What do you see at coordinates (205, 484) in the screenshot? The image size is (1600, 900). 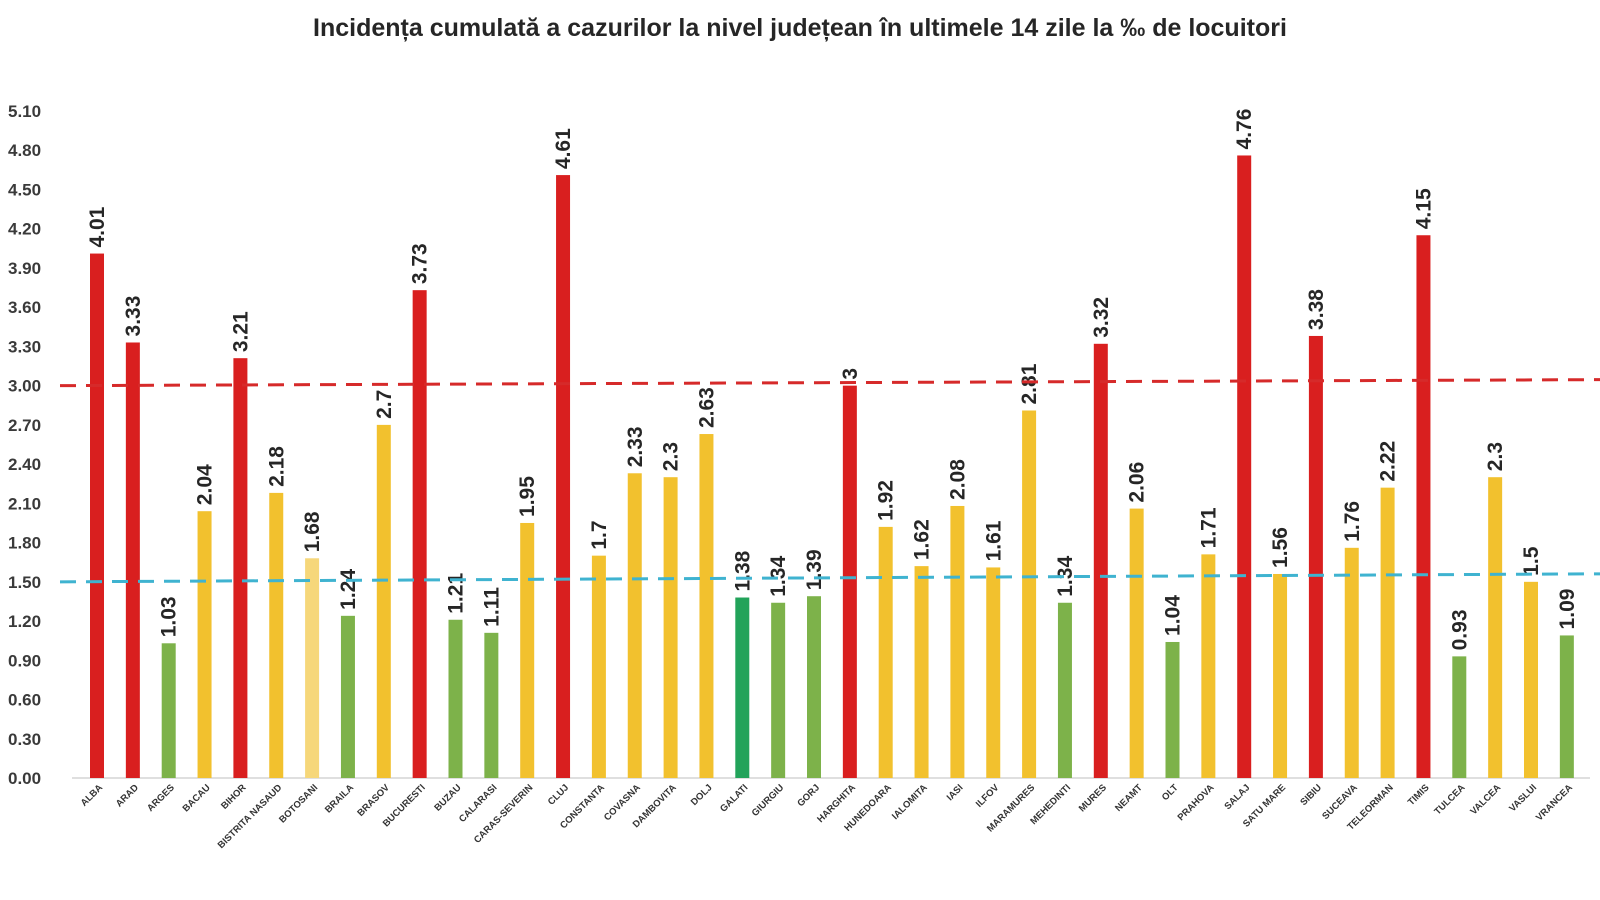 I see `value-label: 2.04` at bounding box center [205, 484].